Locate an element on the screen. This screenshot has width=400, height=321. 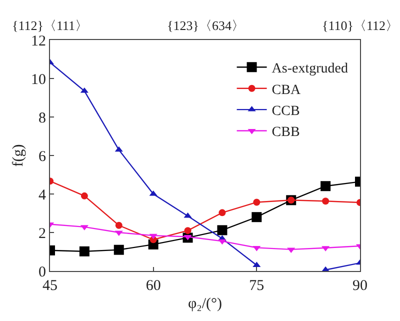
x-tick-label: 45 is located at coordinates (50, 286).